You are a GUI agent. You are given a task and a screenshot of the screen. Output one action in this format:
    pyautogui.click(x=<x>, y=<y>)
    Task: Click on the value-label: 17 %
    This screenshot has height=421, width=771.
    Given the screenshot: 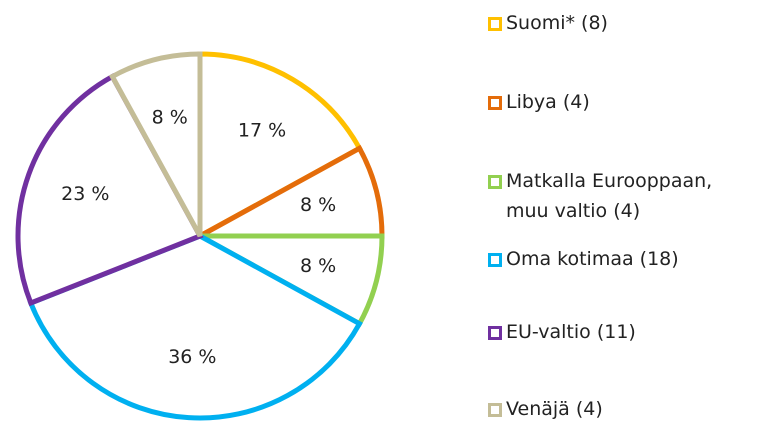 What is the action you would take?
    pyautogui.click(x=262, y=131)
    